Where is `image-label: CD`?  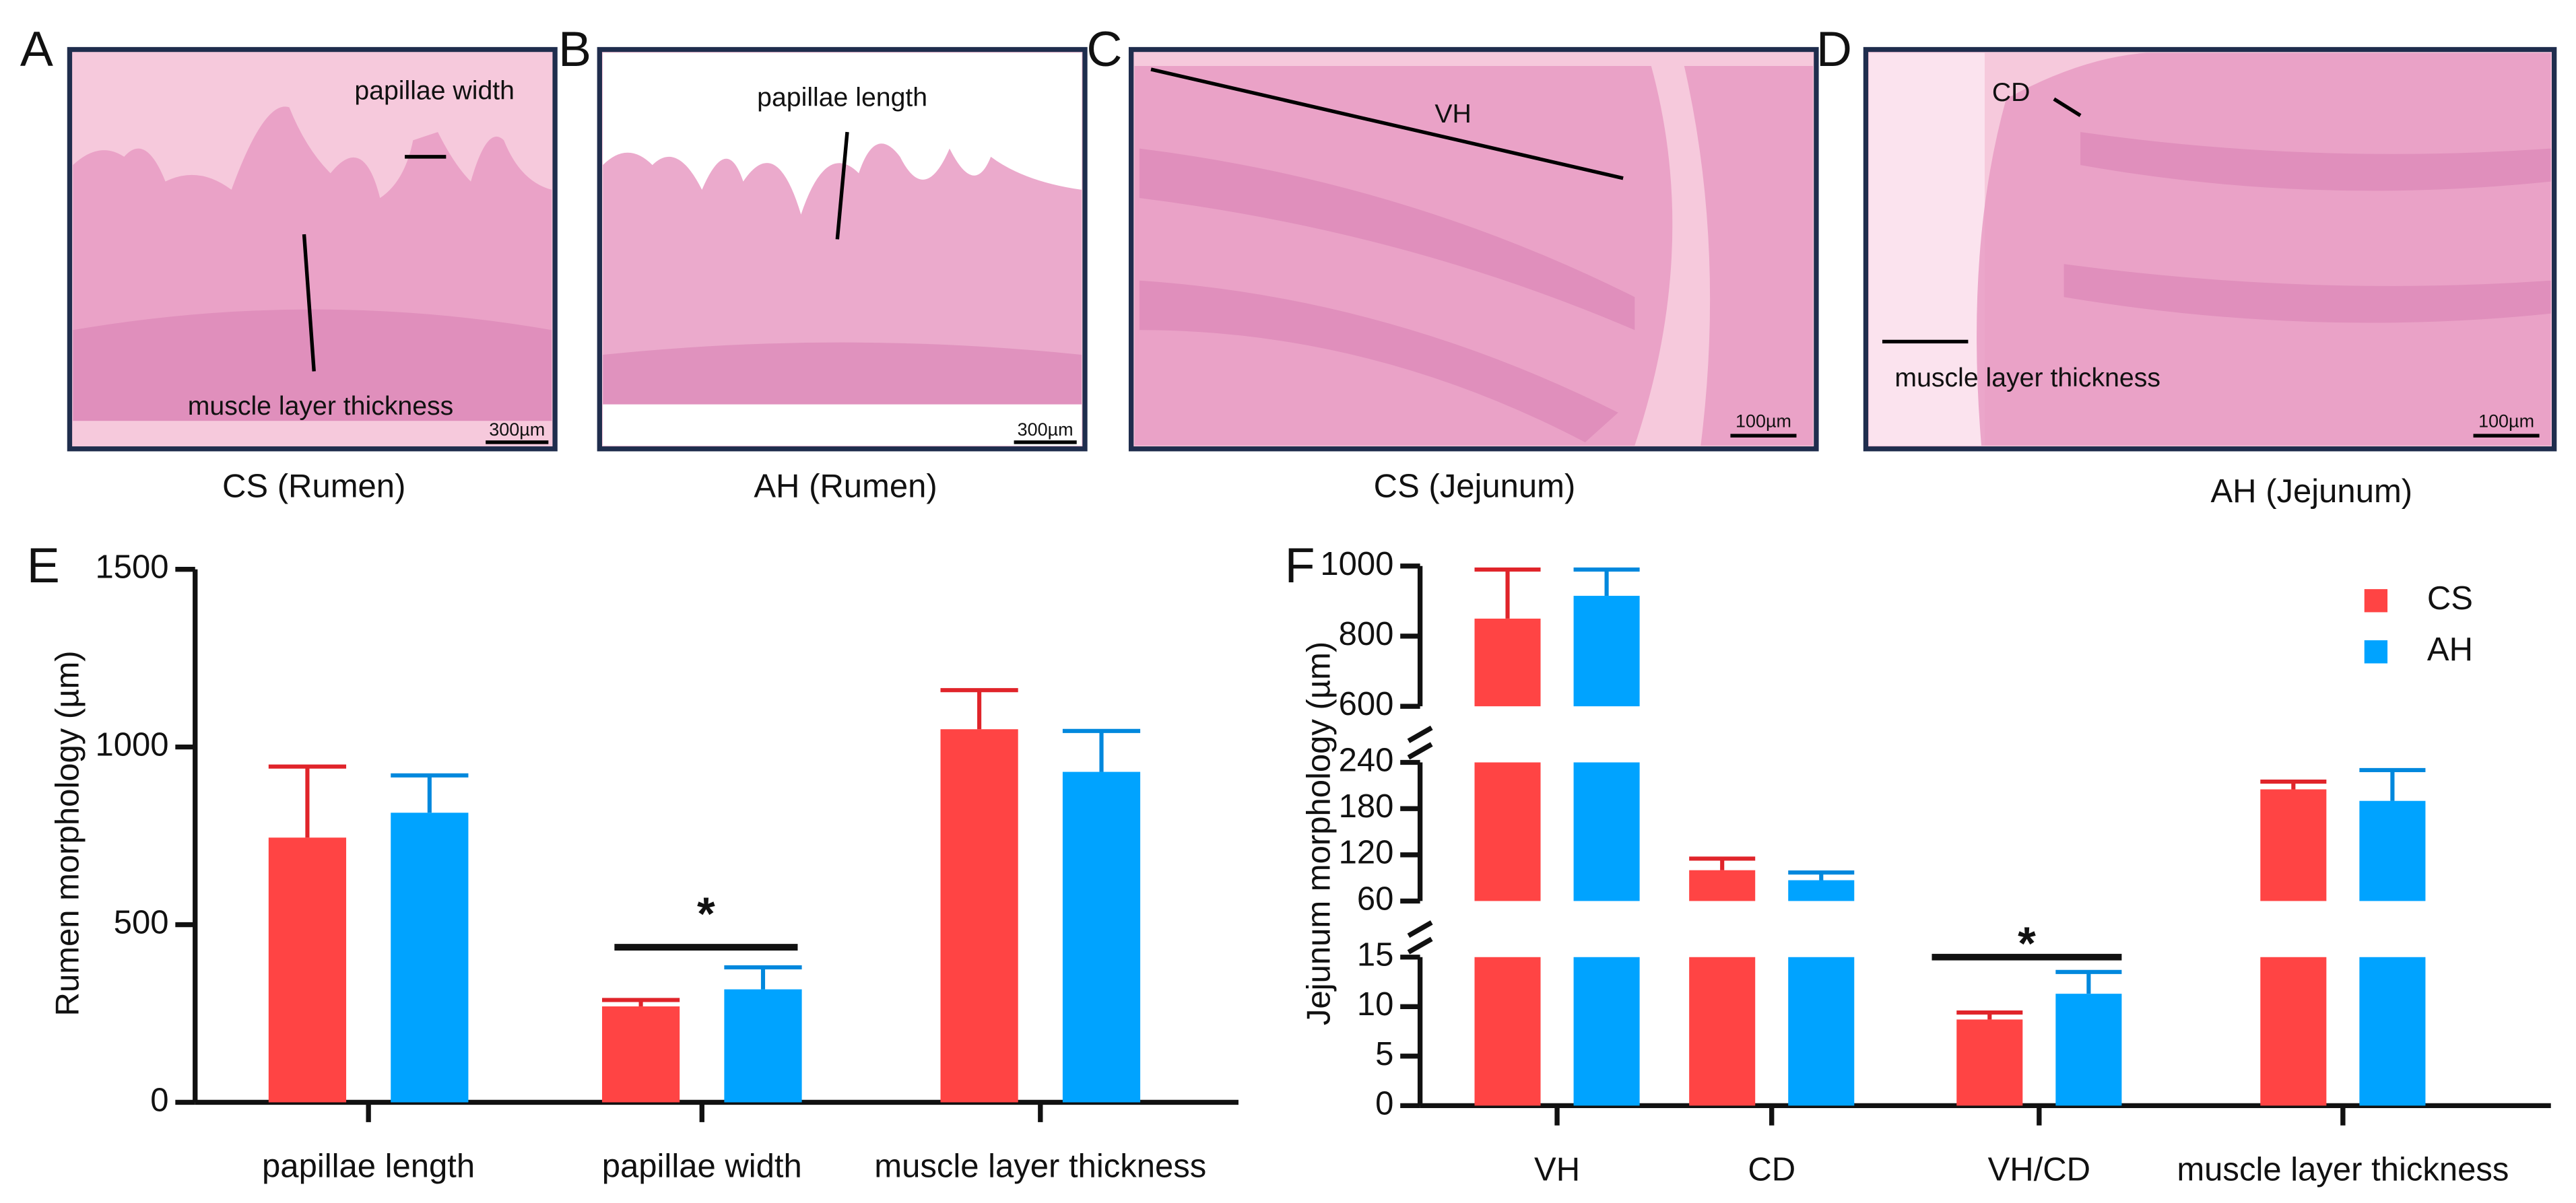 image-label: CD is located at coordinates (2011, 92).